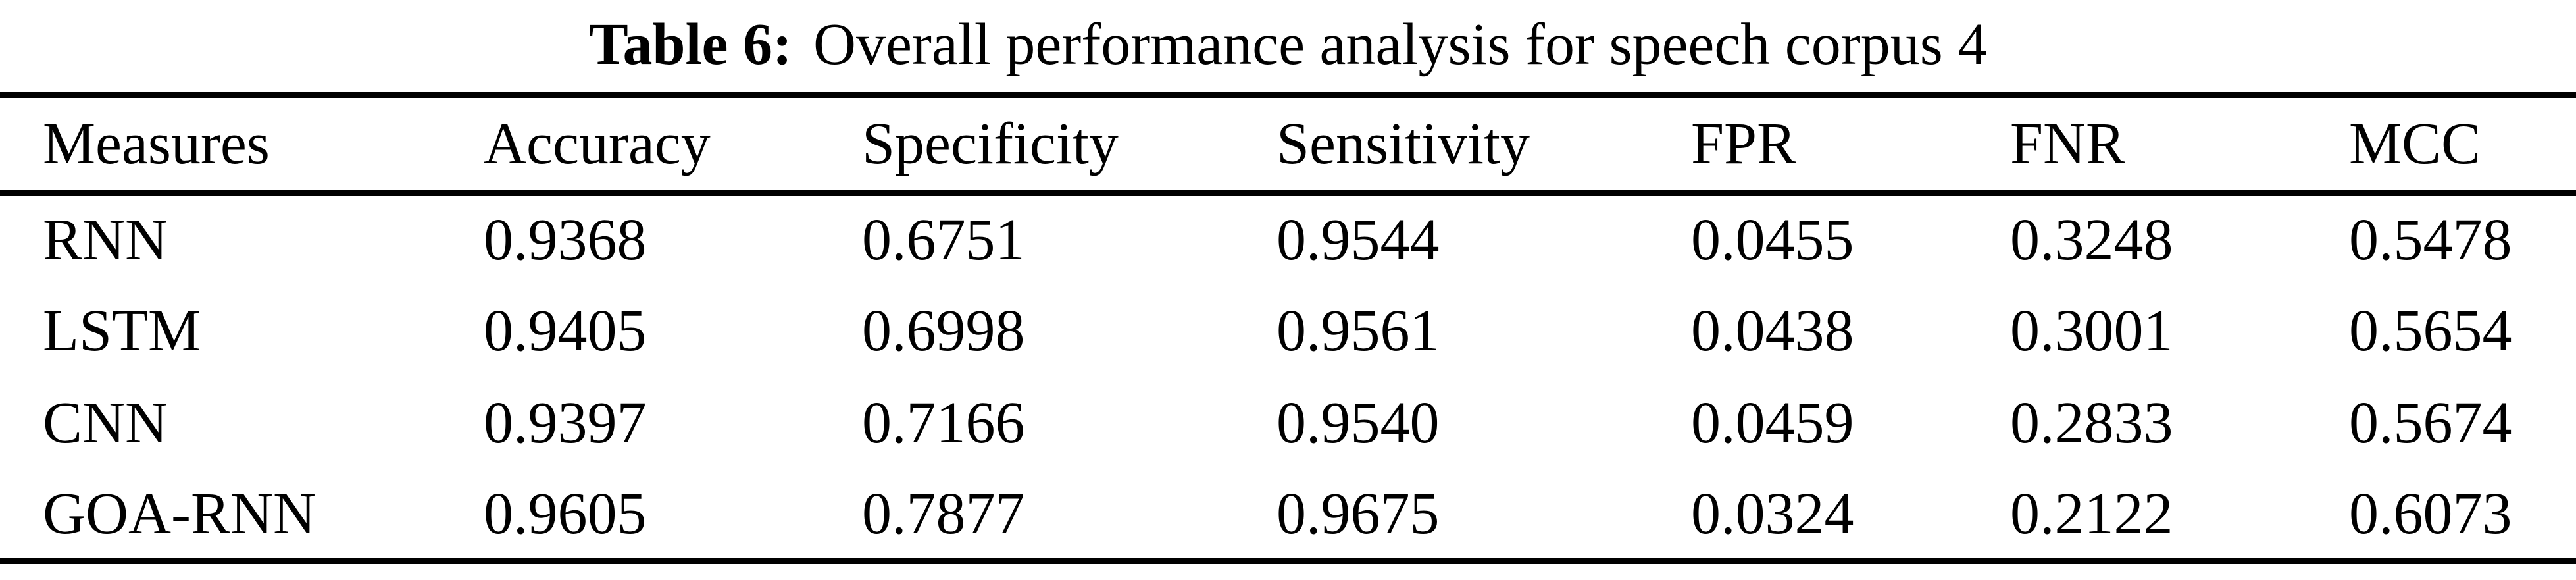 The height and width of the screenshot is (580, 2576). I want to click on table-cell: 0.9675, so click(1358, 513).